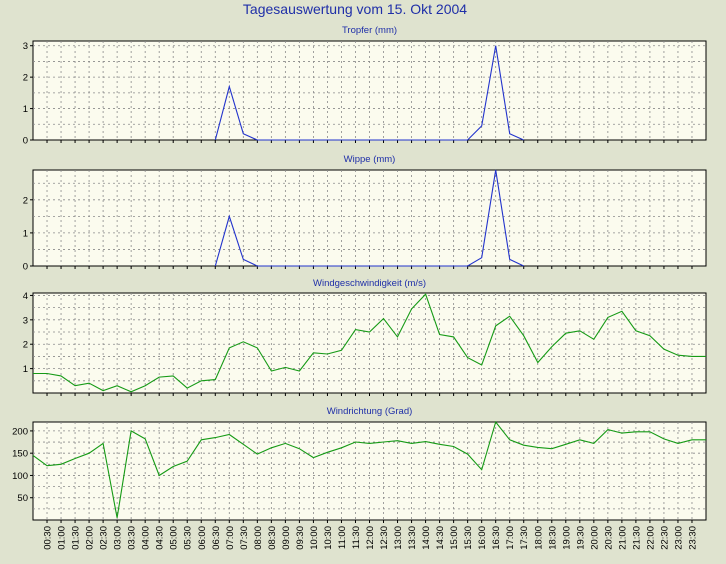 The width and height of the screenshot is (726, 564). I want to click on panel-title: Windrichtung (Grad), so click(370, 411).